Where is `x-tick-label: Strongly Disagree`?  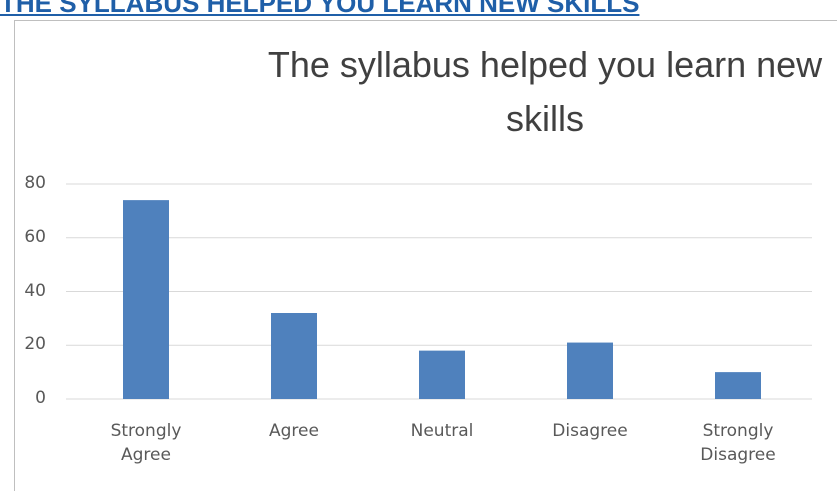 x-tick-label: Strongly Disagree is located at coordinates (738, 443).